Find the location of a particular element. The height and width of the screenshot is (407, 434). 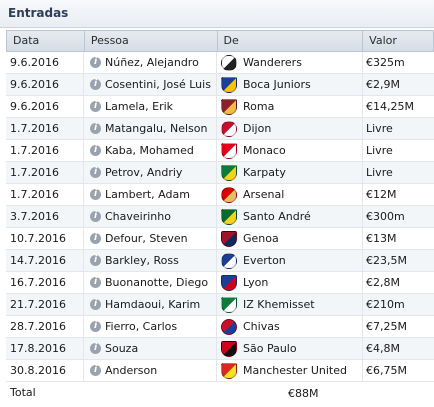

person-name-link: Núñez, Alejandro is located at coordinates (152, 62).